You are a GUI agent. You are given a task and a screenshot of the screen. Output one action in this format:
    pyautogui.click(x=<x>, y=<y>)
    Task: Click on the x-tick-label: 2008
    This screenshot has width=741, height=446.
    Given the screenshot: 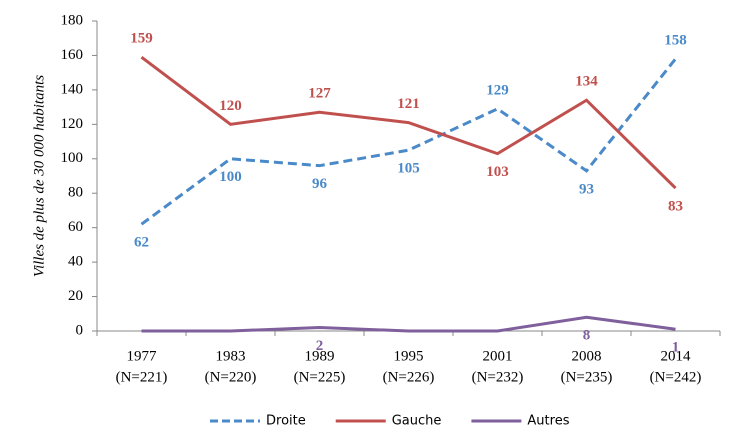 What is the action you would take?
    pyautogui.click(x=587, y=356)
    